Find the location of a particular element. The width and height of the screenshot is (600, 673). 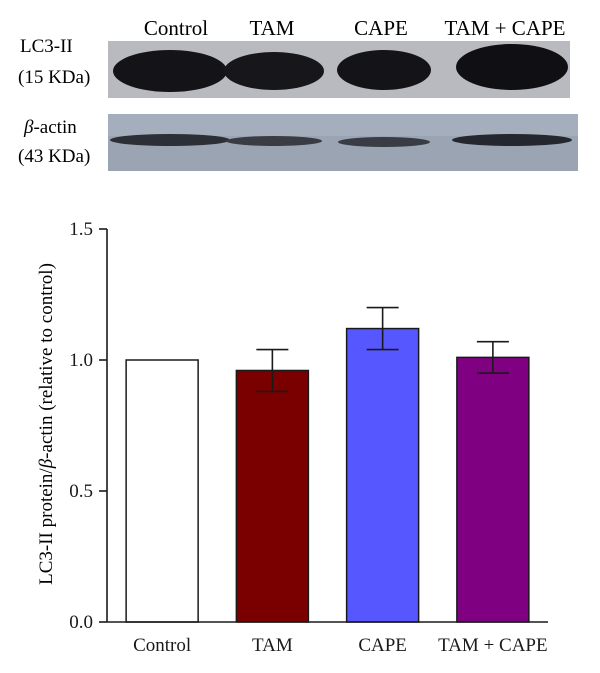

x-tick-label: Control is located at coordinates (162, 645).